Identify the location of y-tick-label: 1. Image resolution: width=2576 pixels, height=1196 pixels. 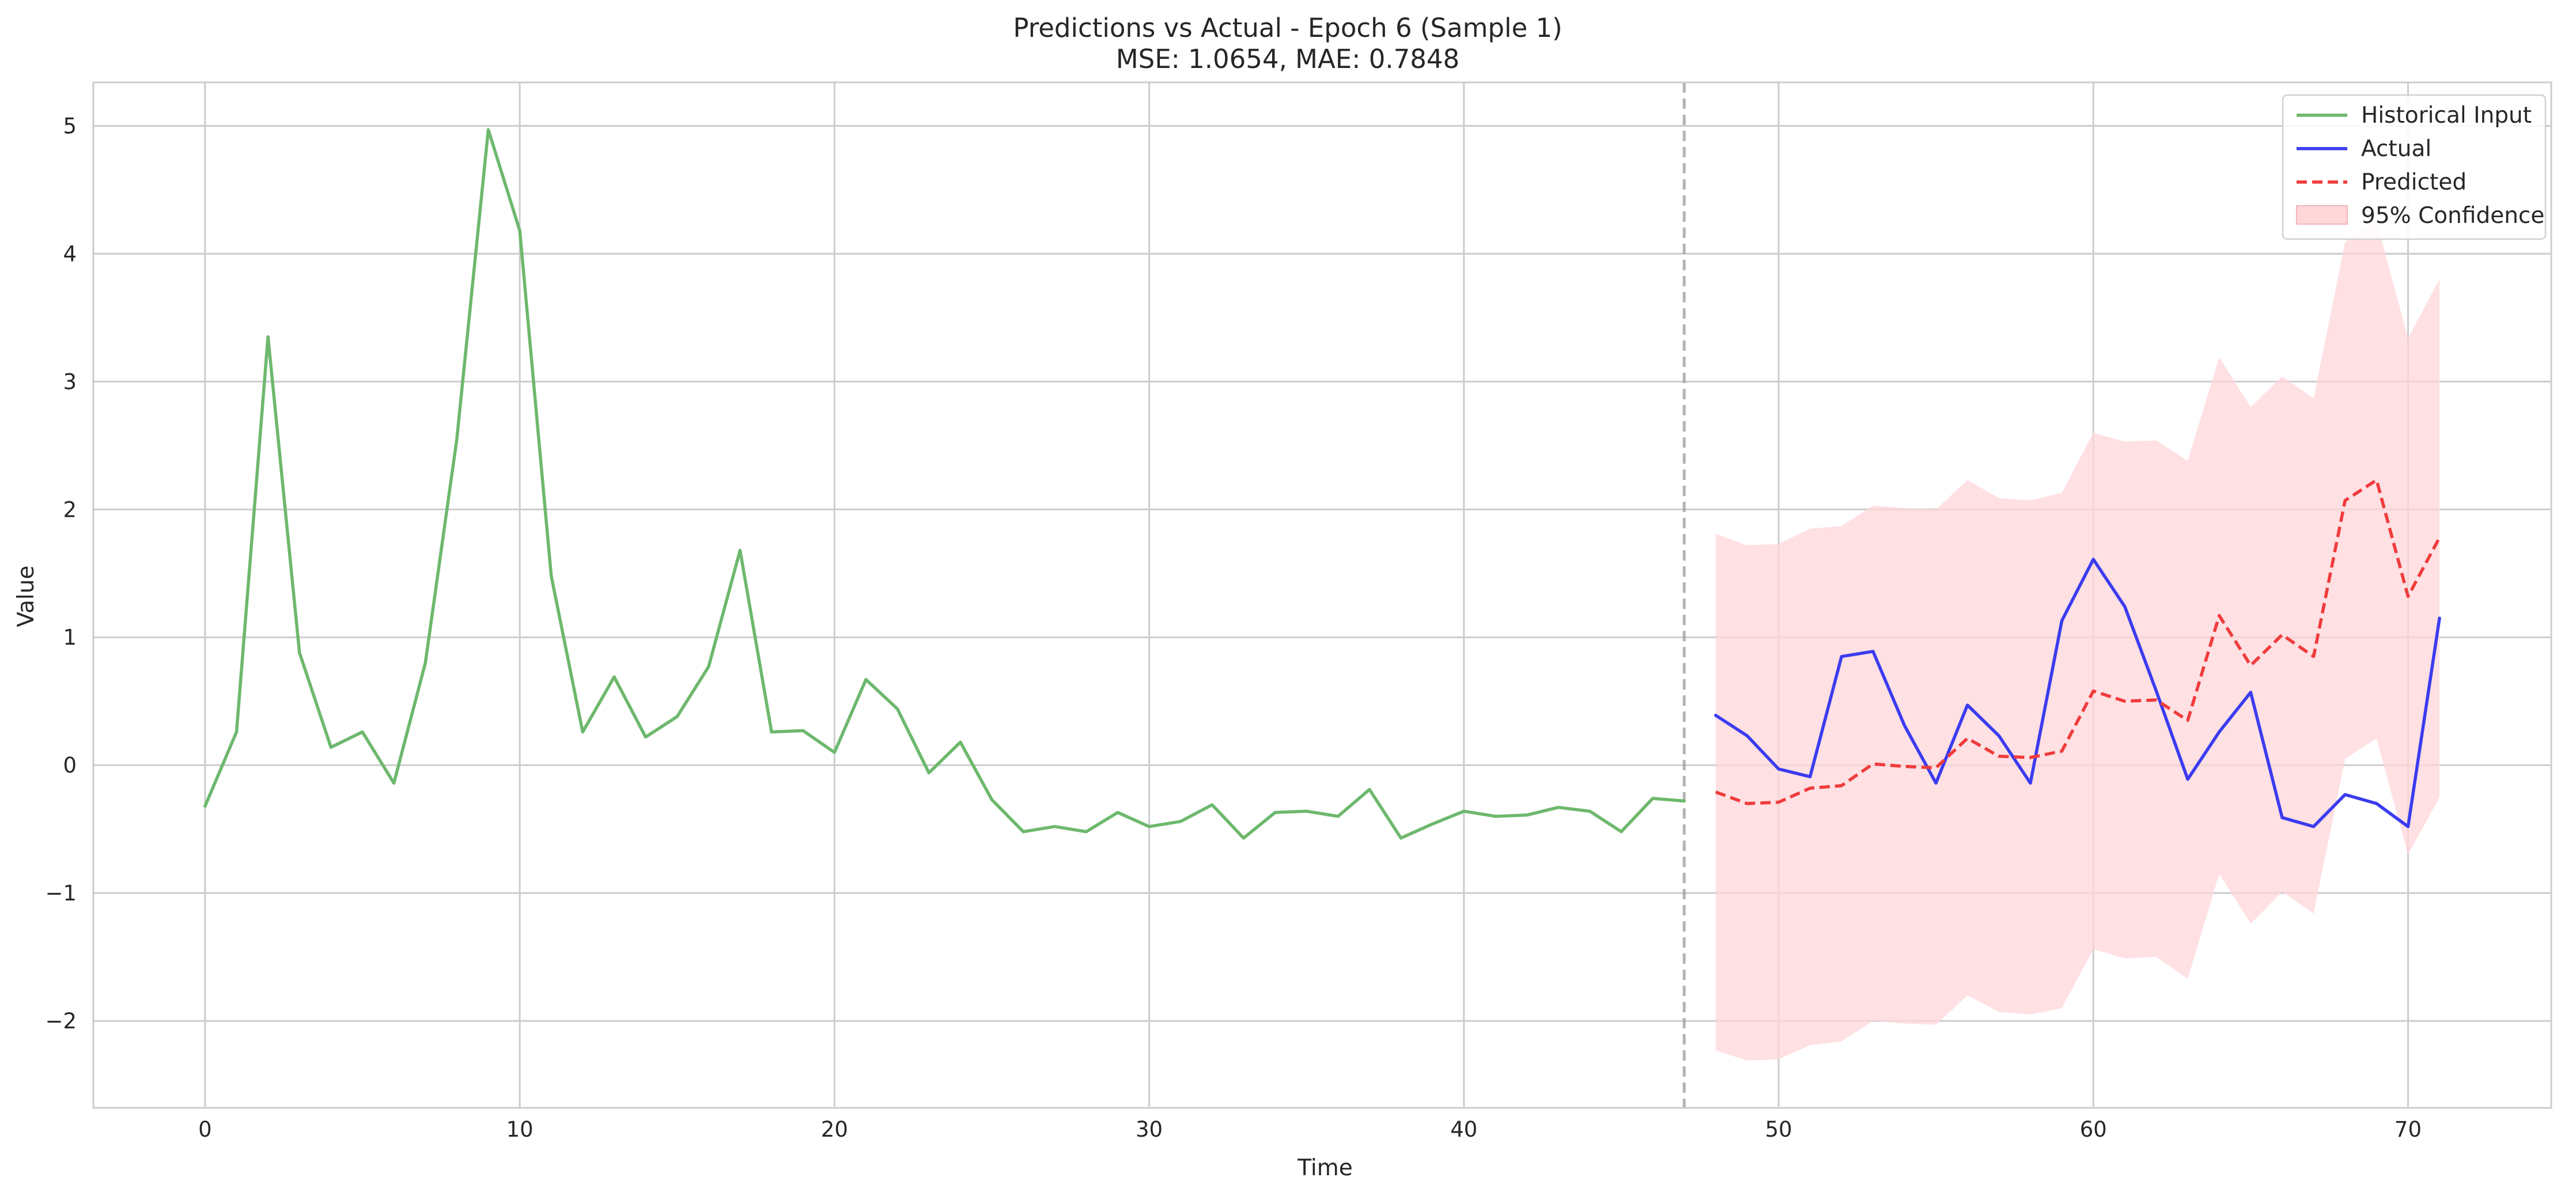
(70, 637).